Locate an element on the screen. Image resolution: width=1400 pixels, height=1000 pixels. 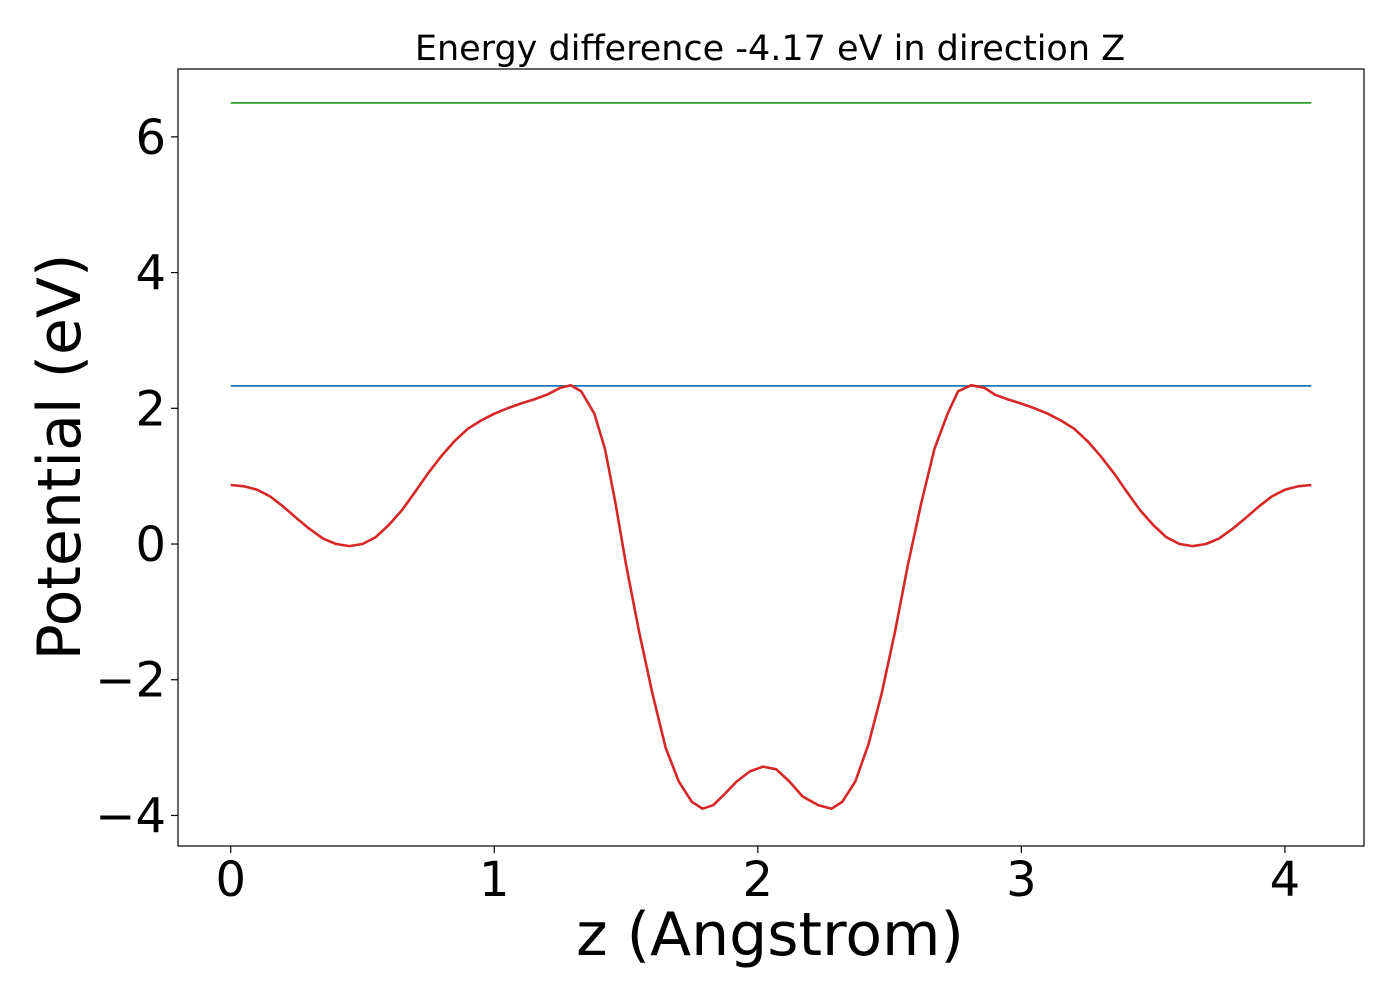
y-axis-label: Potential (eV) is located at coordinates (60, 457).